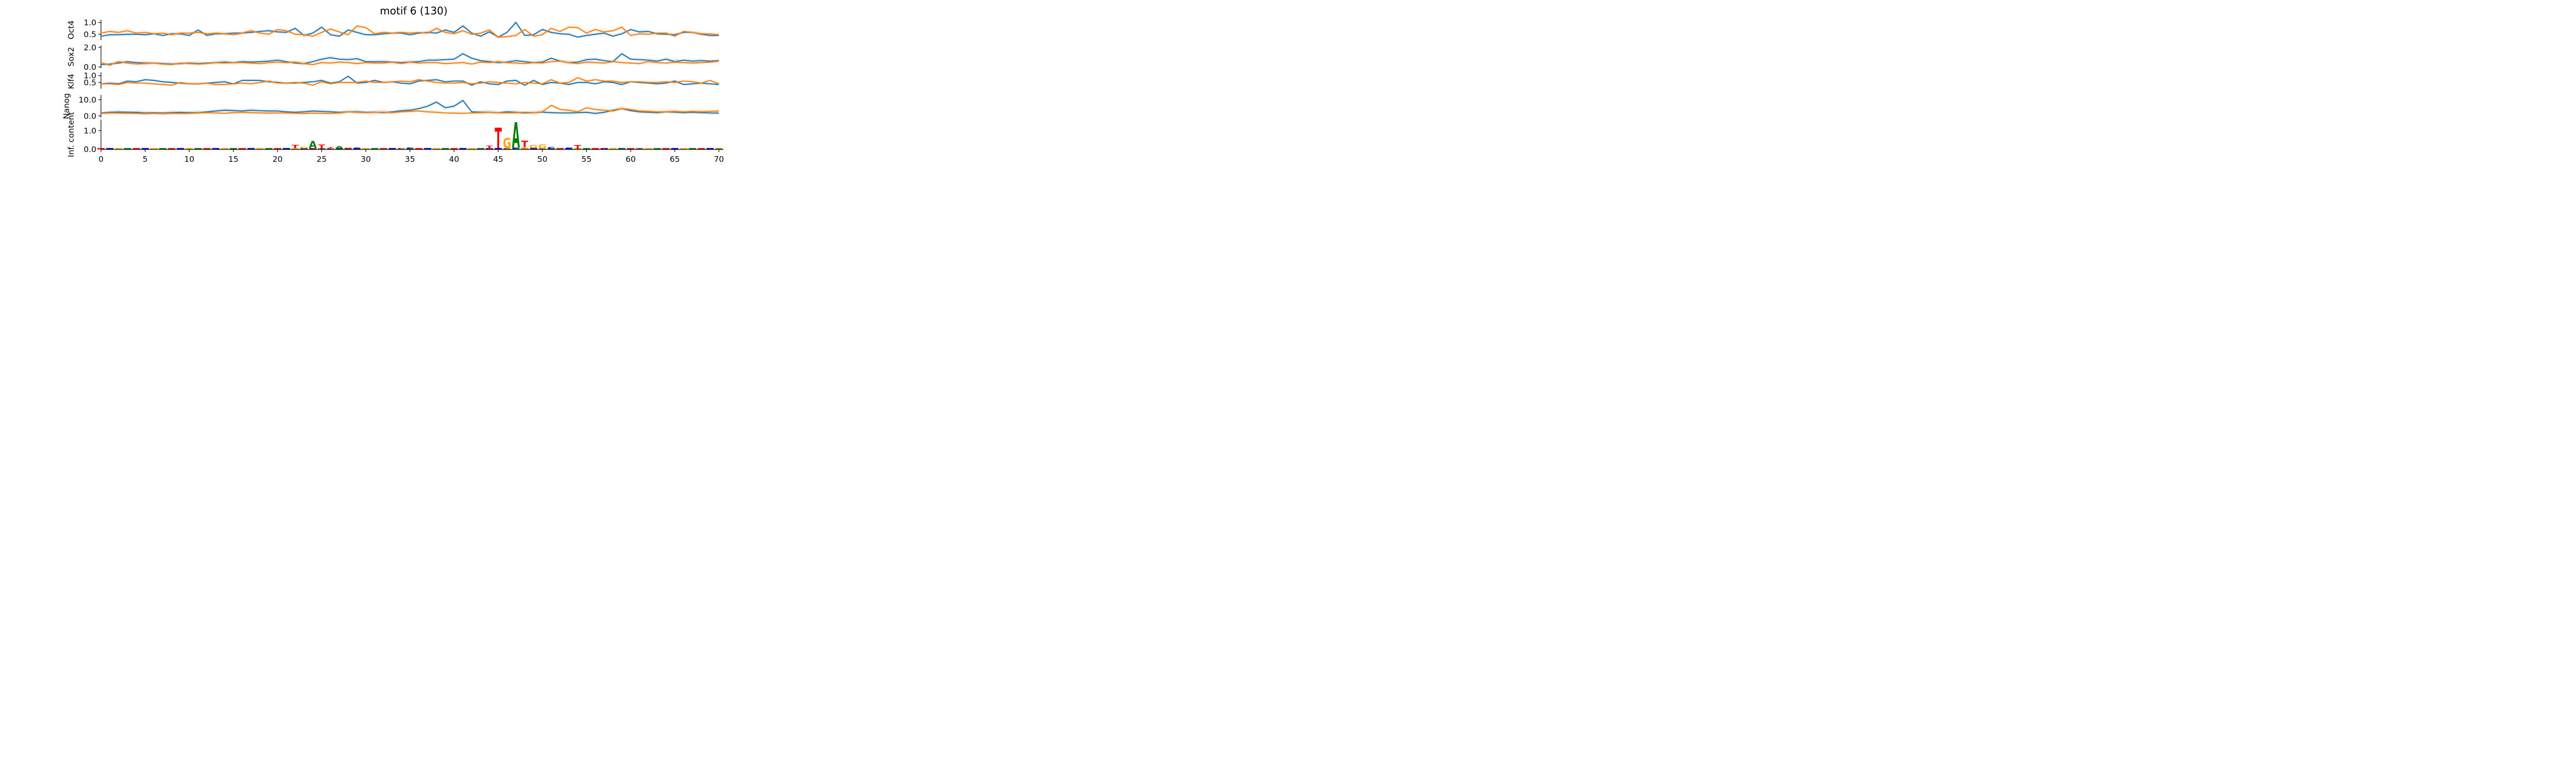 This screenshot has width=2576, height=773. I want to click on y-axis-label: Nanog, so click(66, 106).